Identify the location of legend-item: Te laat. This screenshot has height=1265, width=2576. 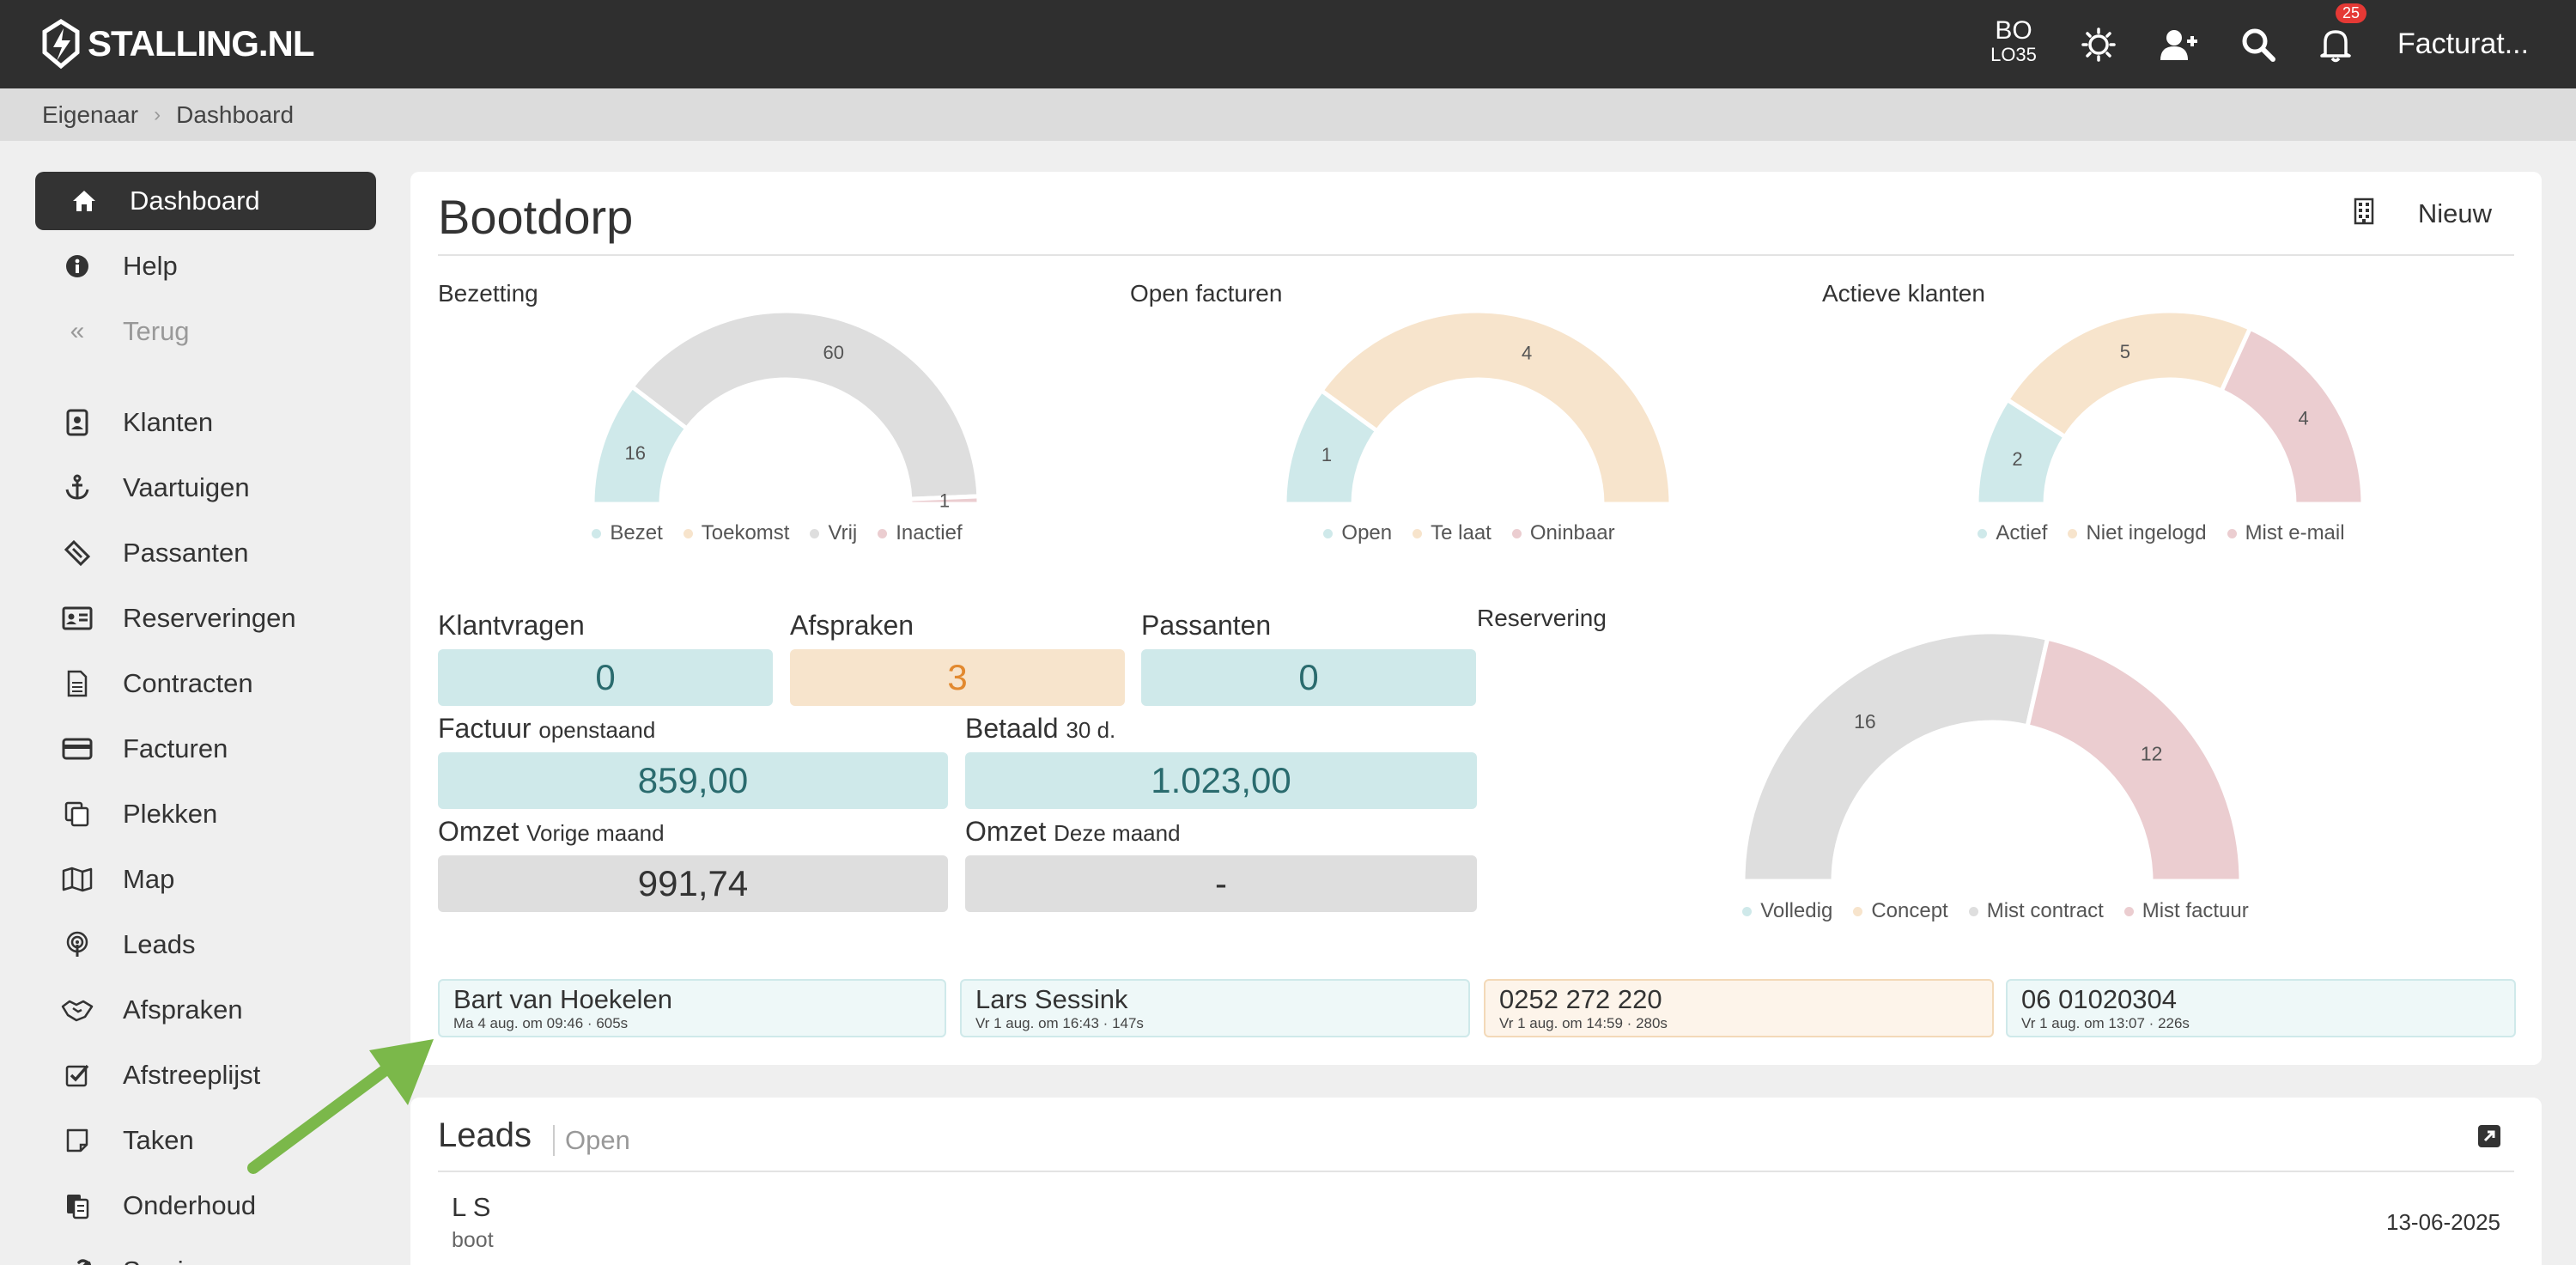
(1452, 533).